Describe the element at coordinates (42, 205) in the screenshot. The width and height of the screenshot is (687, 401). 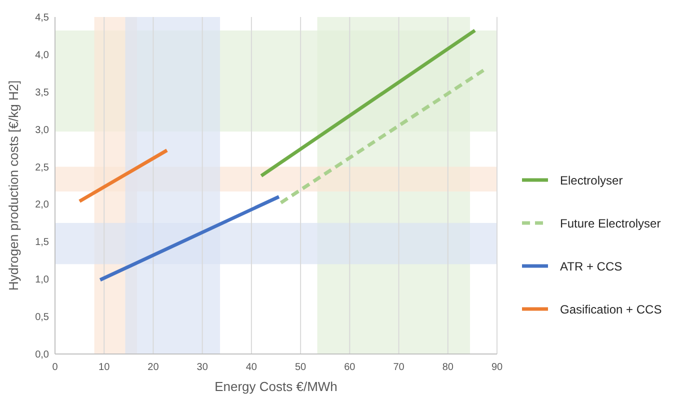
I see `y-tick-label: 2,0` at that location.